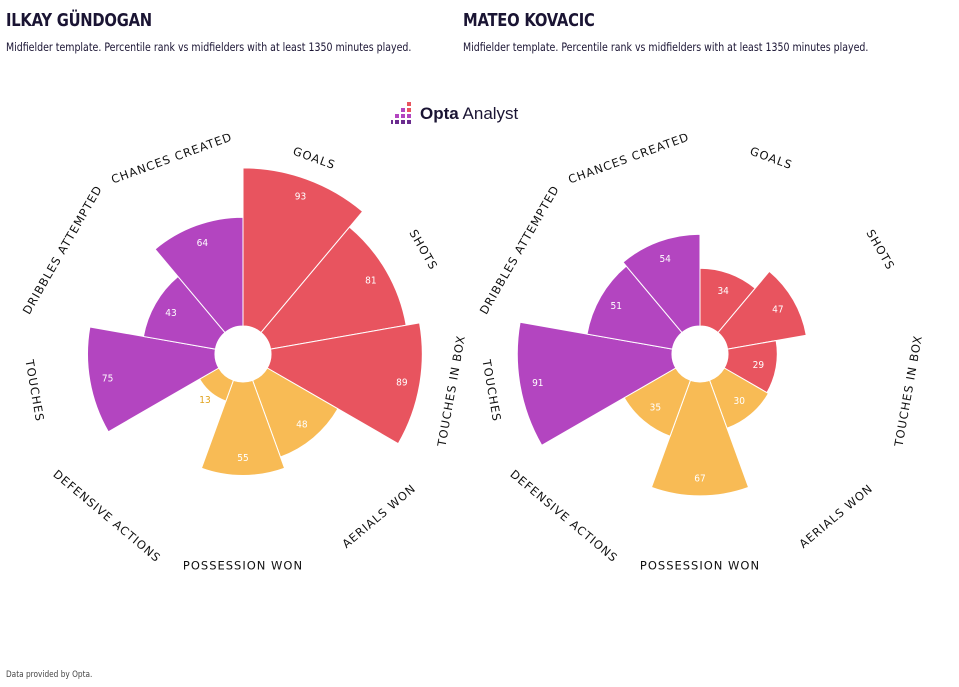 Image resolution: width=959 pixels, height=687 pixels. Describe the element at coordinates (469, 113) in the screenshot. I see `logo-text: Opta Analyst` at that location.